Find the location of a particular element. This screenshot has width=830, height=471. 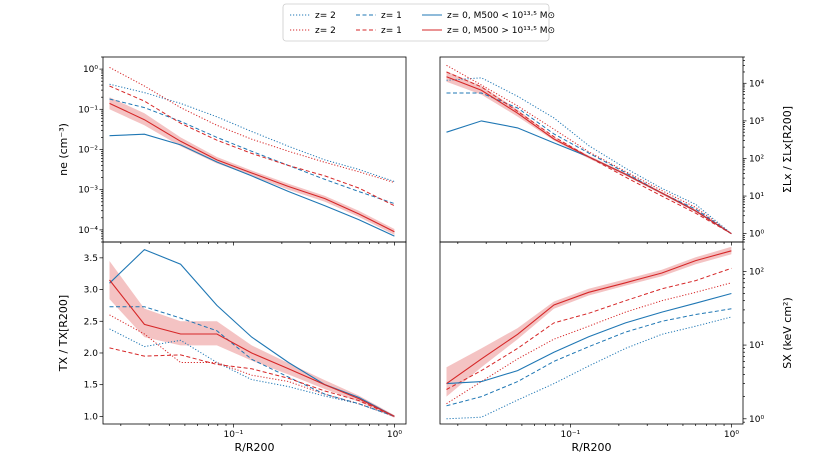

y-tick-label: 10⁴ is located at coordinates (756, 84).